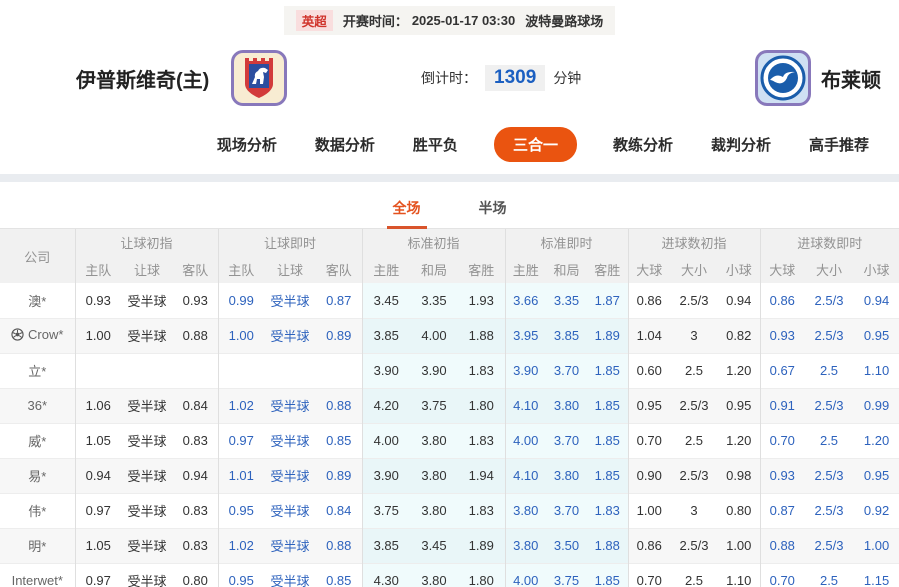  I want to click on nav-tab-6: 裁判分析, so click(740, 145).